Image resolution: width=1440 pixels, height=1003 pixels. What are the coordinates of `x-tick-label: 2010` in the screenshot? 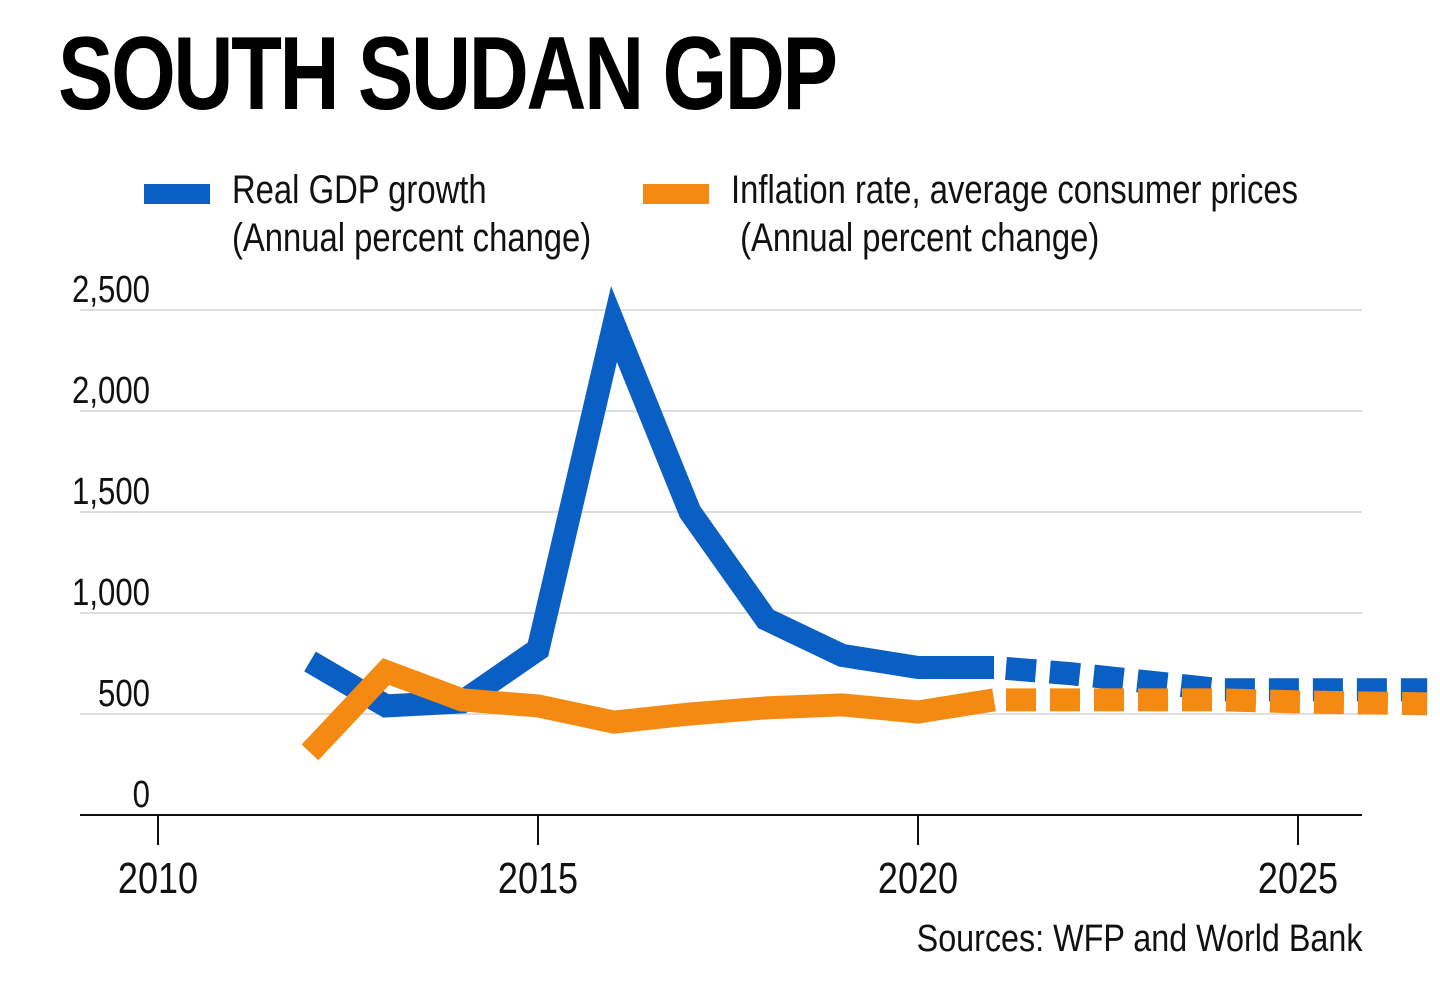 It's located at (158, 878).